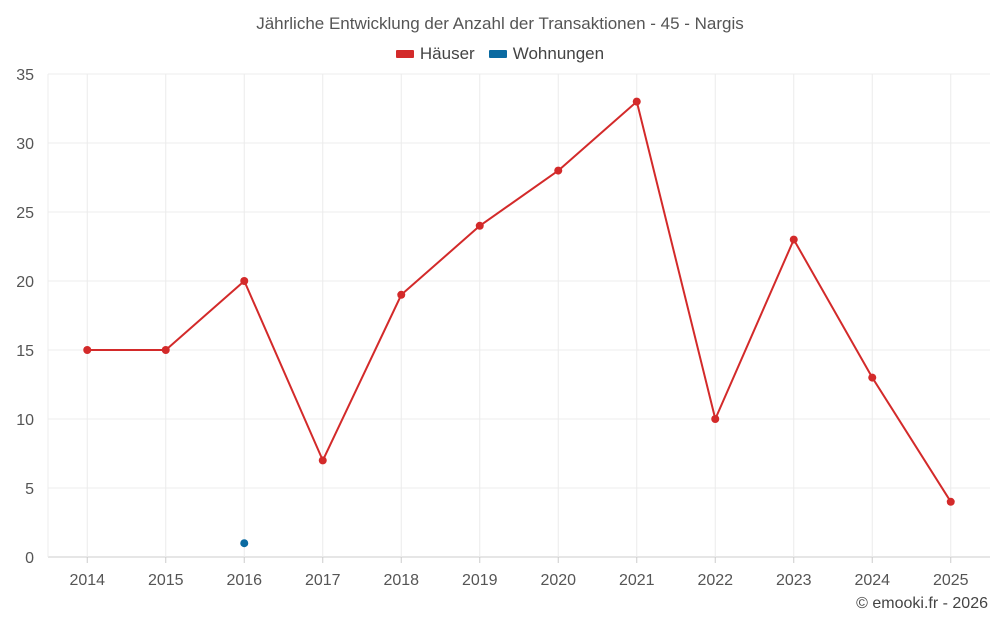 This screenshot has height=625, width=1000. I want to click on x-tick-label: 2015, so click(166, 580).